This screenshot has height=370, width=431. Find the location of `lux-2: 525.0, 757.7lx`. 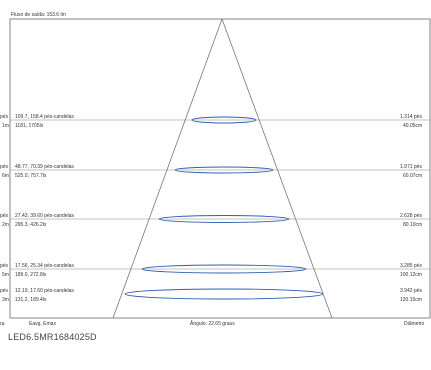

lux-2: 525.0, 757.7lx is located at coordinates (31, 176).